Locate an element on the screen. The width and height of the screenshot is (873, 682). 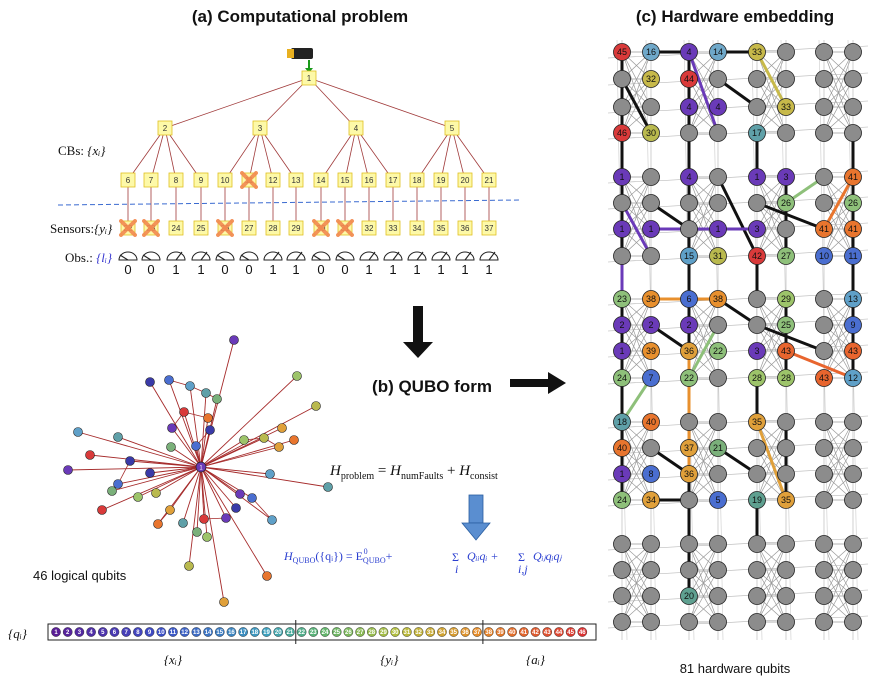
svg-text: Qᵢⱼqᵢqⱼ is located at coordinates (548, 556).